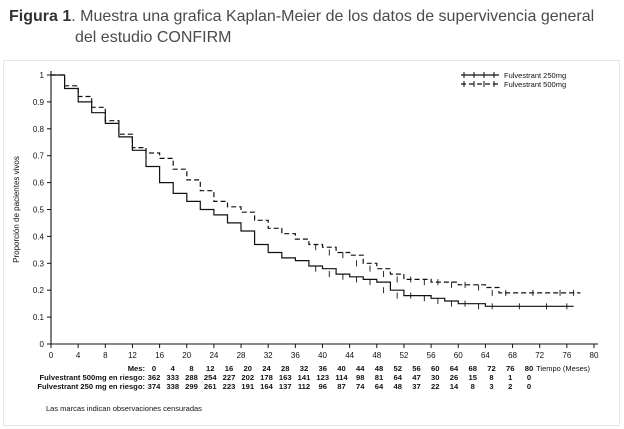 The image size is (624, 429). Describe the element at coordinates (285, 377) in the screenshot. I see `risk-value: 163` at that location.